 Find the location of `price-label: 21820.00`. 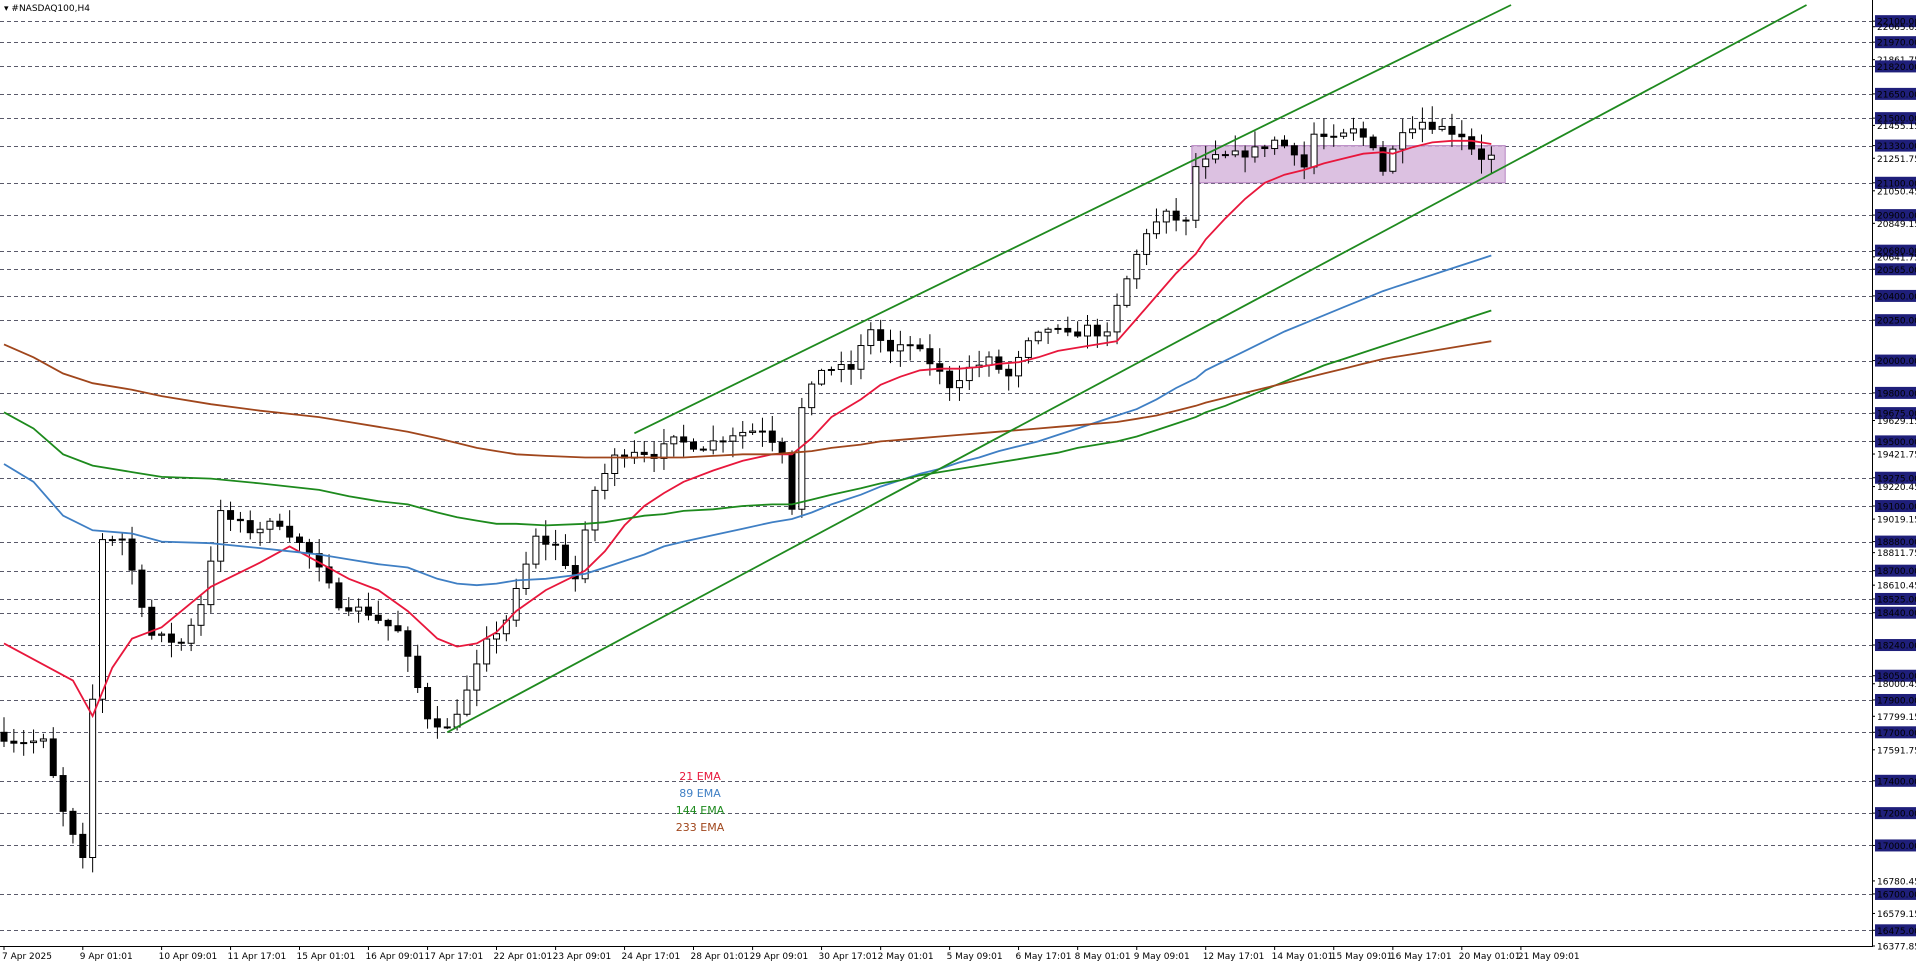

price-label: 21820.00 is located at coordinates (1896, 68).